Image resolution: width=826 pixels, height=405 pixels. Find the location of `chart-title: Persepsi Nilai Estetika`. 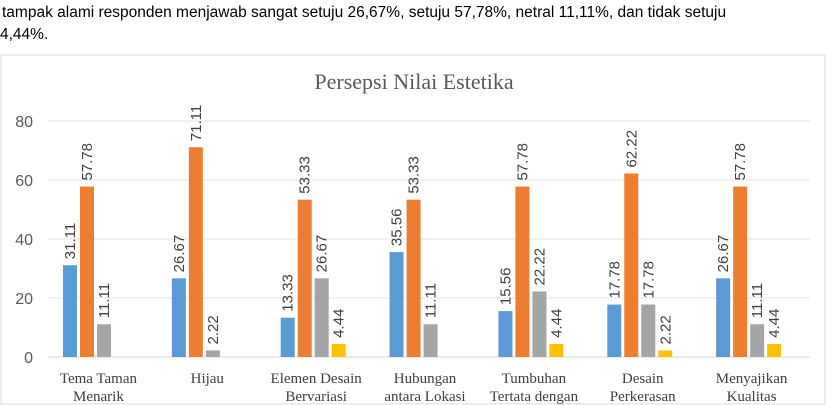

chart-title: Persepsi Nilai Estetika is located at coordinates (413, 81).